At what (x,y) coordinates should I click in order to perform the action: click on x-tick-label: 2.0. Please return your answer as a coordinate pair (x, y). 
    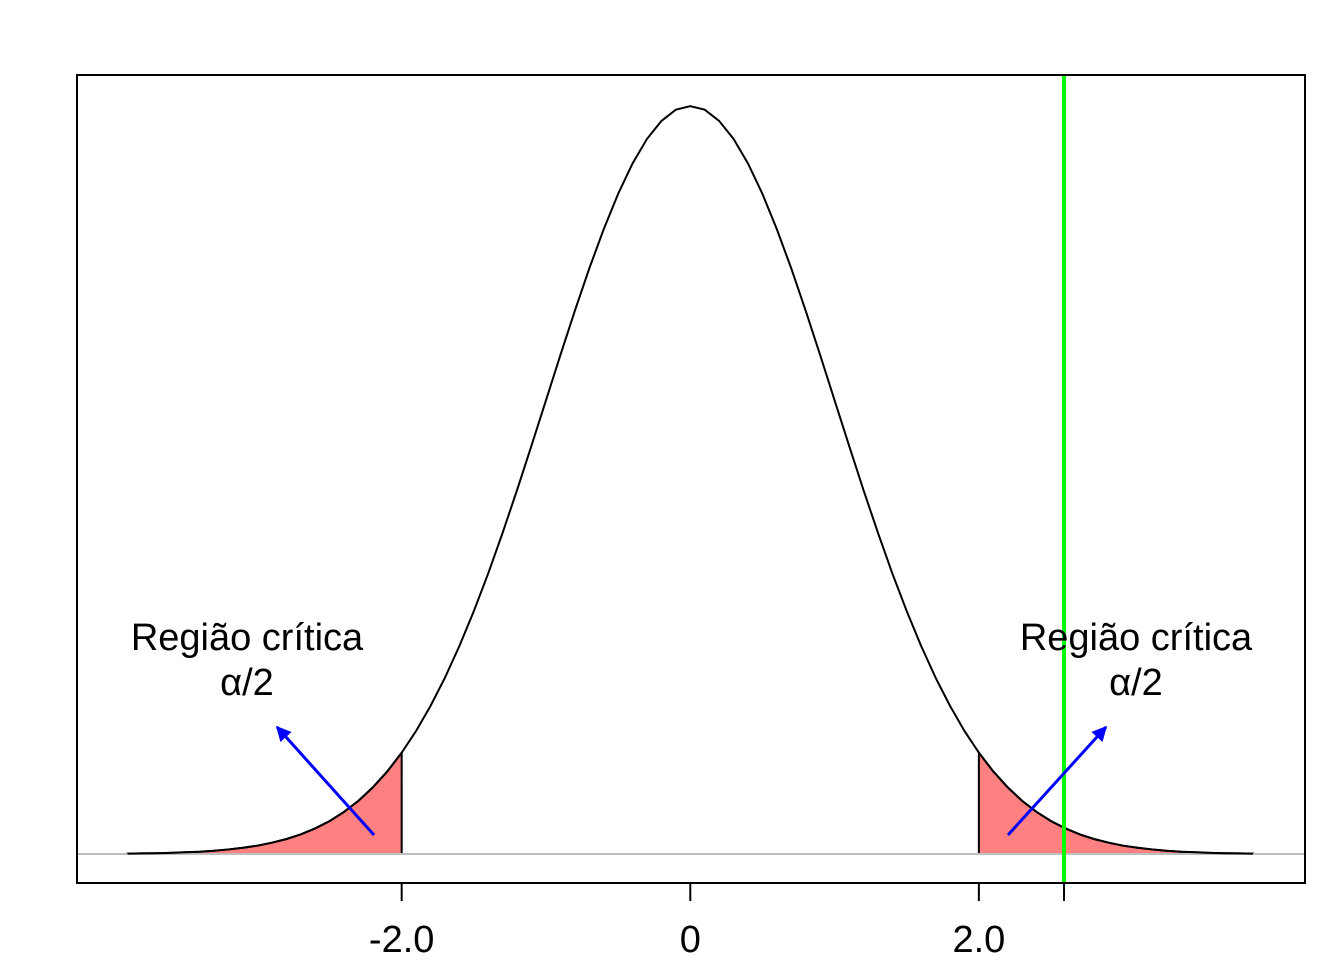
    Looking at the image, I should click on (978, 939).